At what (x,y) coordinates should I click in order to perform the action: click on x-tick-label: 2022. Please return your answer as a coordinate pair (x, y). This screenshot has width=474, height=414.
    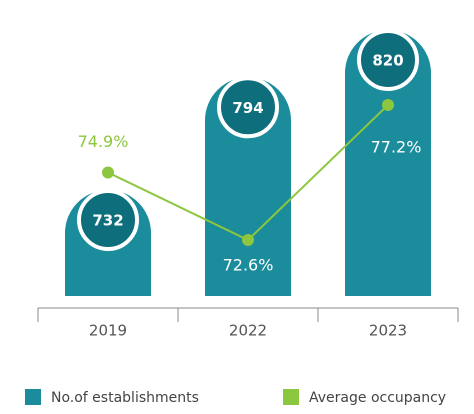
    Looking at the image, I should click on (248, 331).